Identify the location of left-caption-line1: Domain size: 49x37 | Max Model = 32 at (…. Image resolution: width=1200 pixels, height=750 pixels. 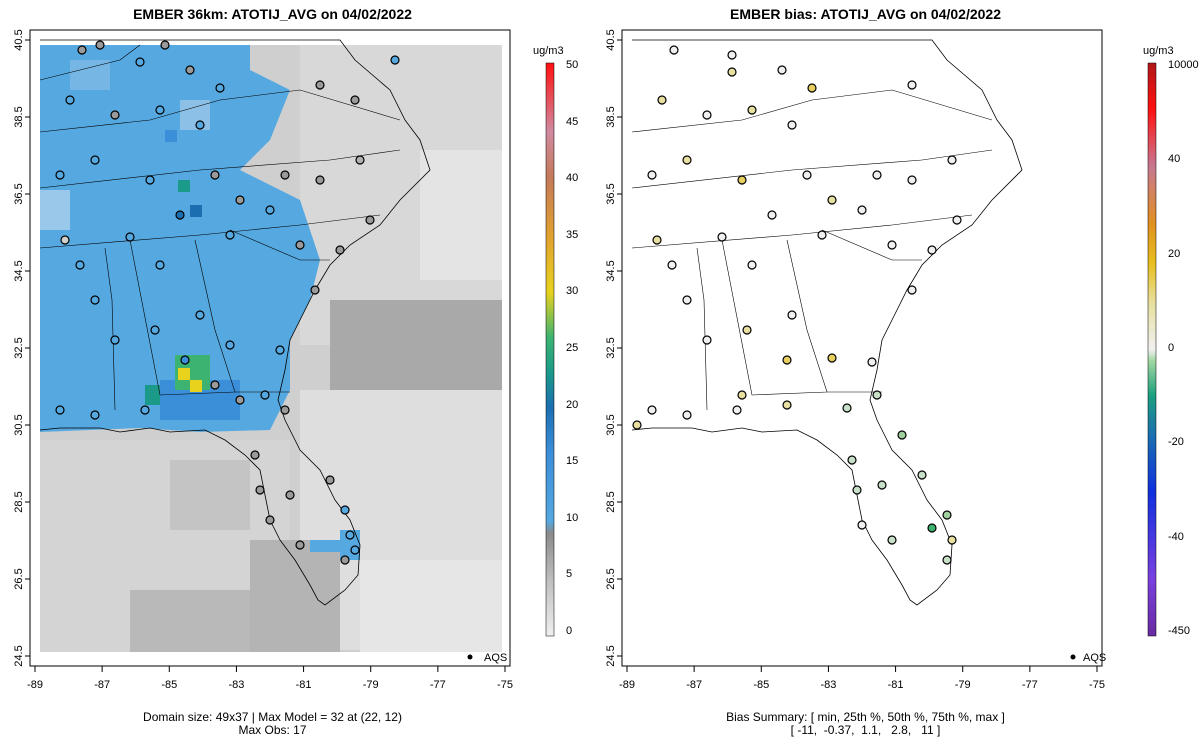
(272, 717).